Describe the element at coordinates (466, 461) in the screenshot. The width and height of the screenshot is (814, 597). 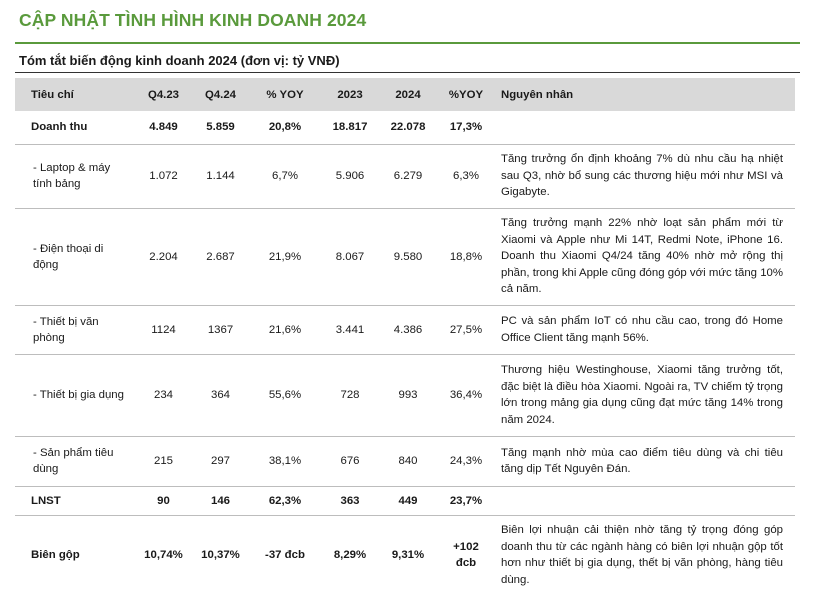
I see `cell-yoy-year: 24,3%` at that location.